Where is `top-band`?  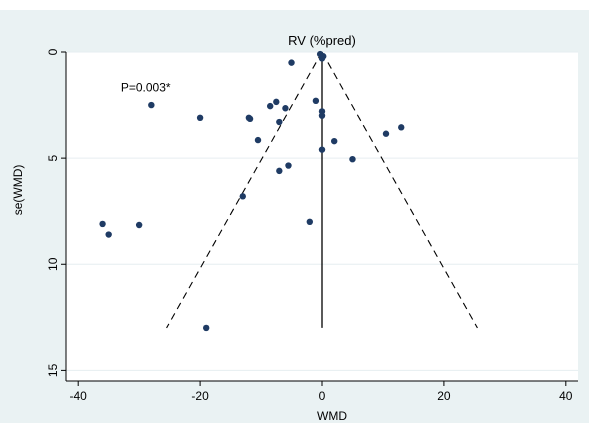
top-band is located at coordinates (294, 5).